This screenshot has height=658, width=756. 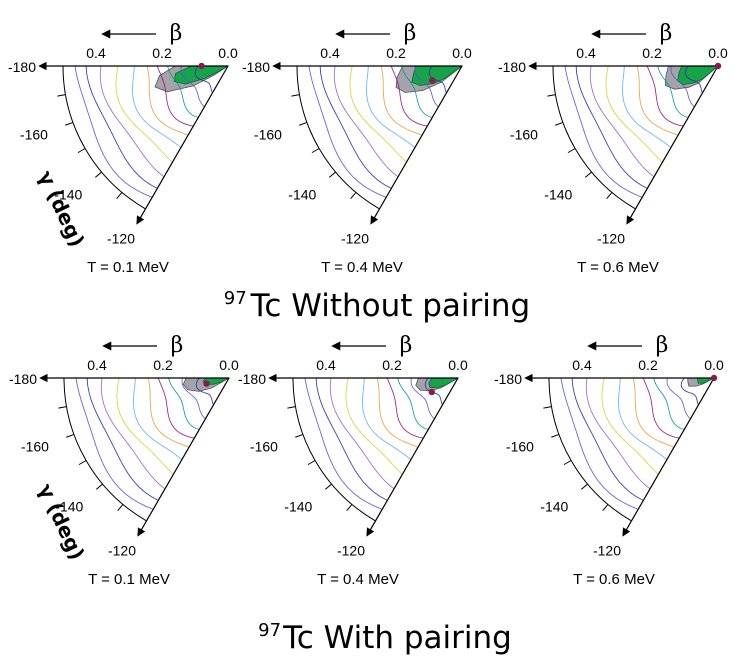 What do you see at coordinates (390, 306) in the screenshot?
I see `section-label-top: Tc Without pairing` at bounding box center [390, 306].